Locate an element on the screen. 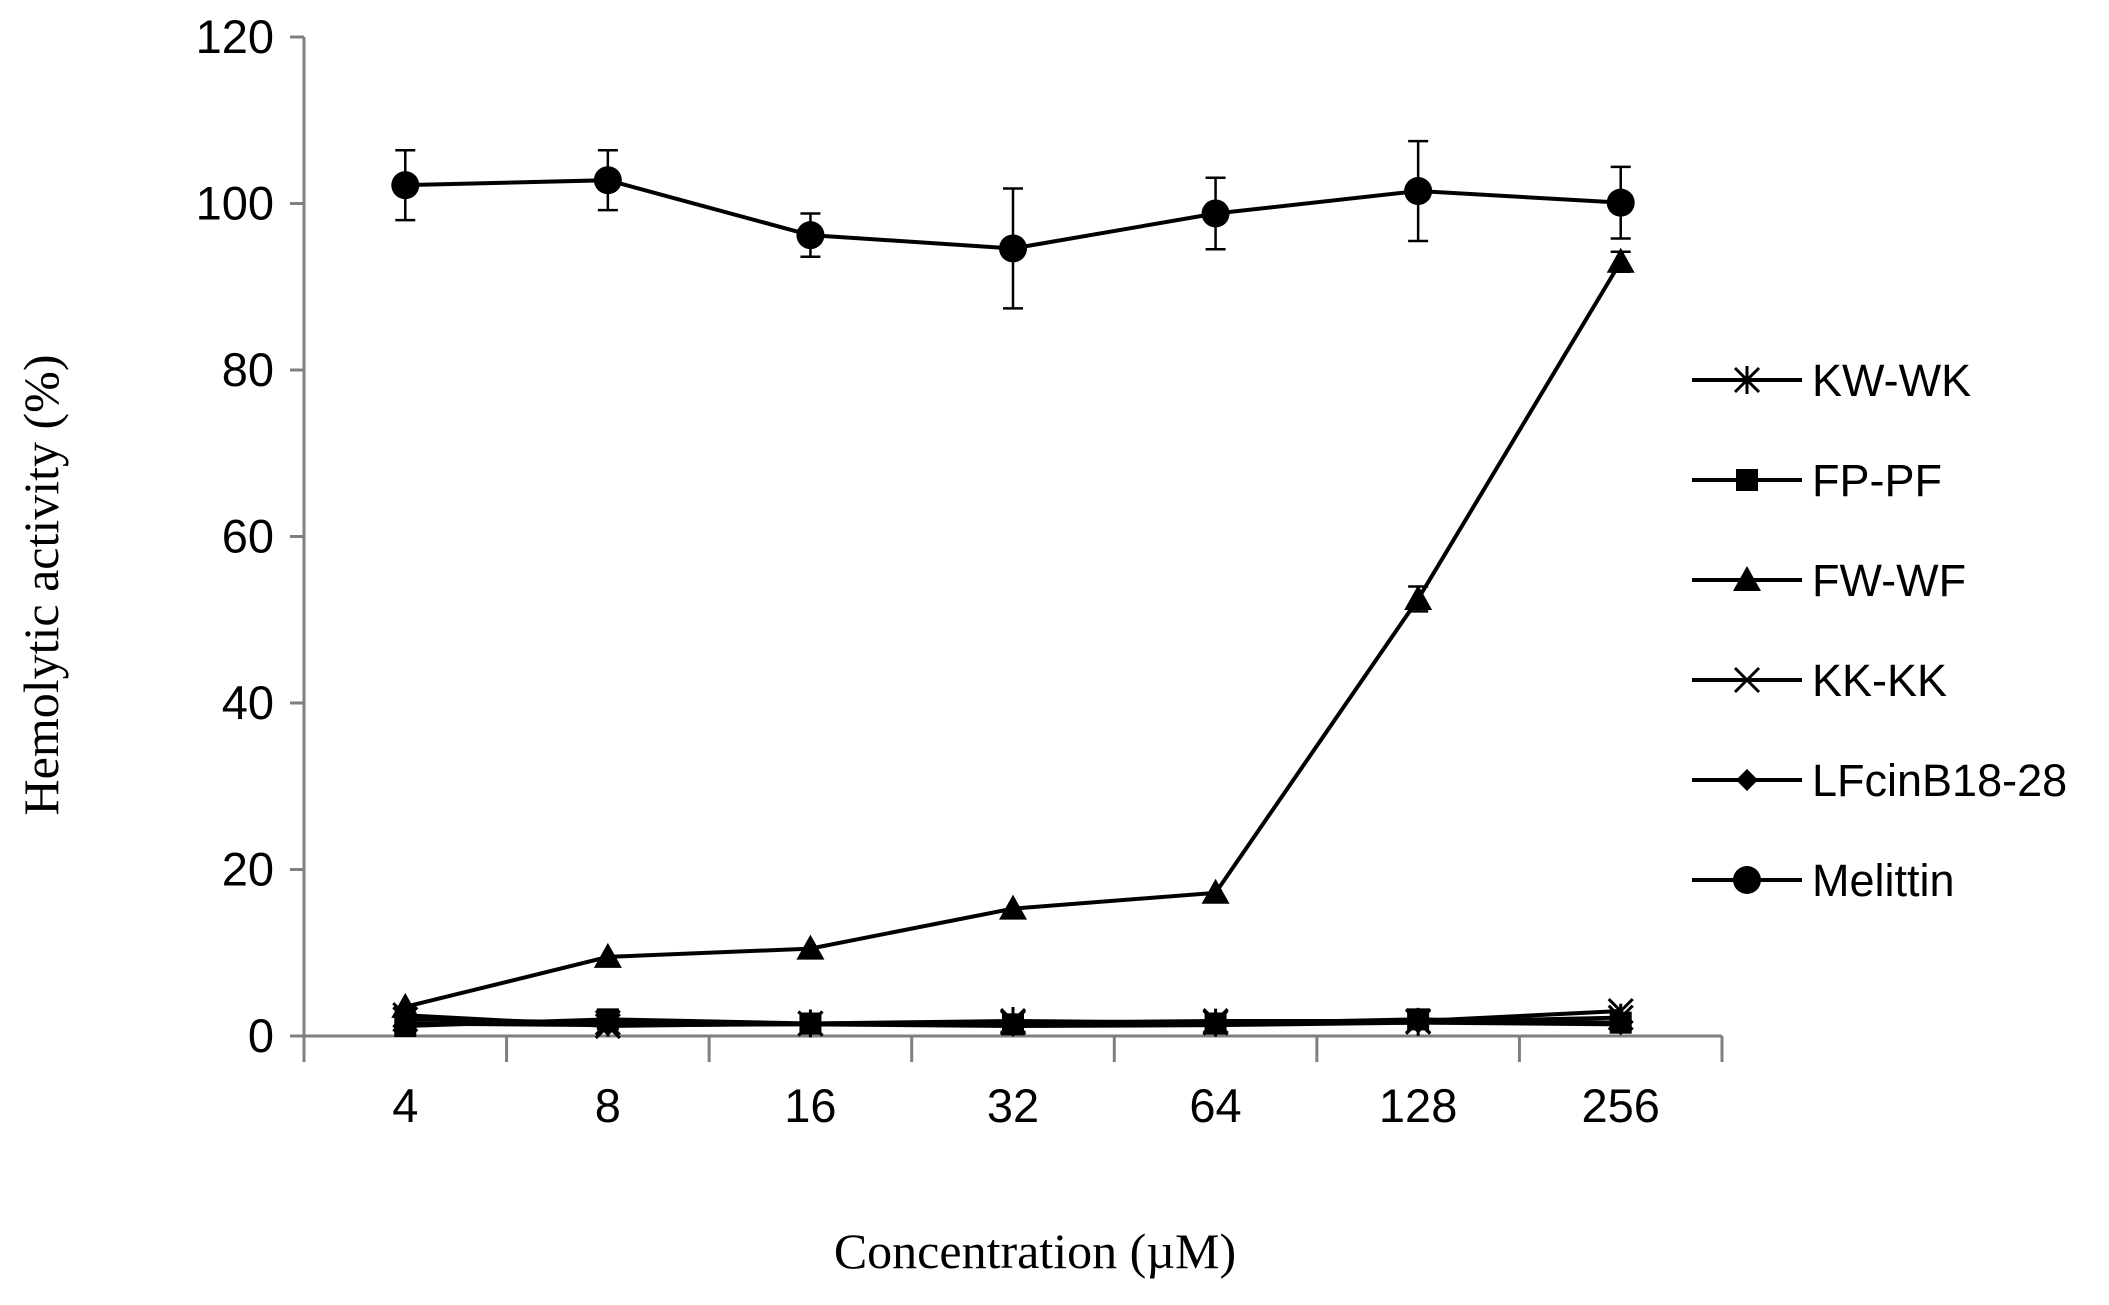 The image size is (2109, 1305). legend: KW-WK FP-PF FW-WF KK-KK LFcinB18-28 Melittin is located at coordinates (1879, 630).